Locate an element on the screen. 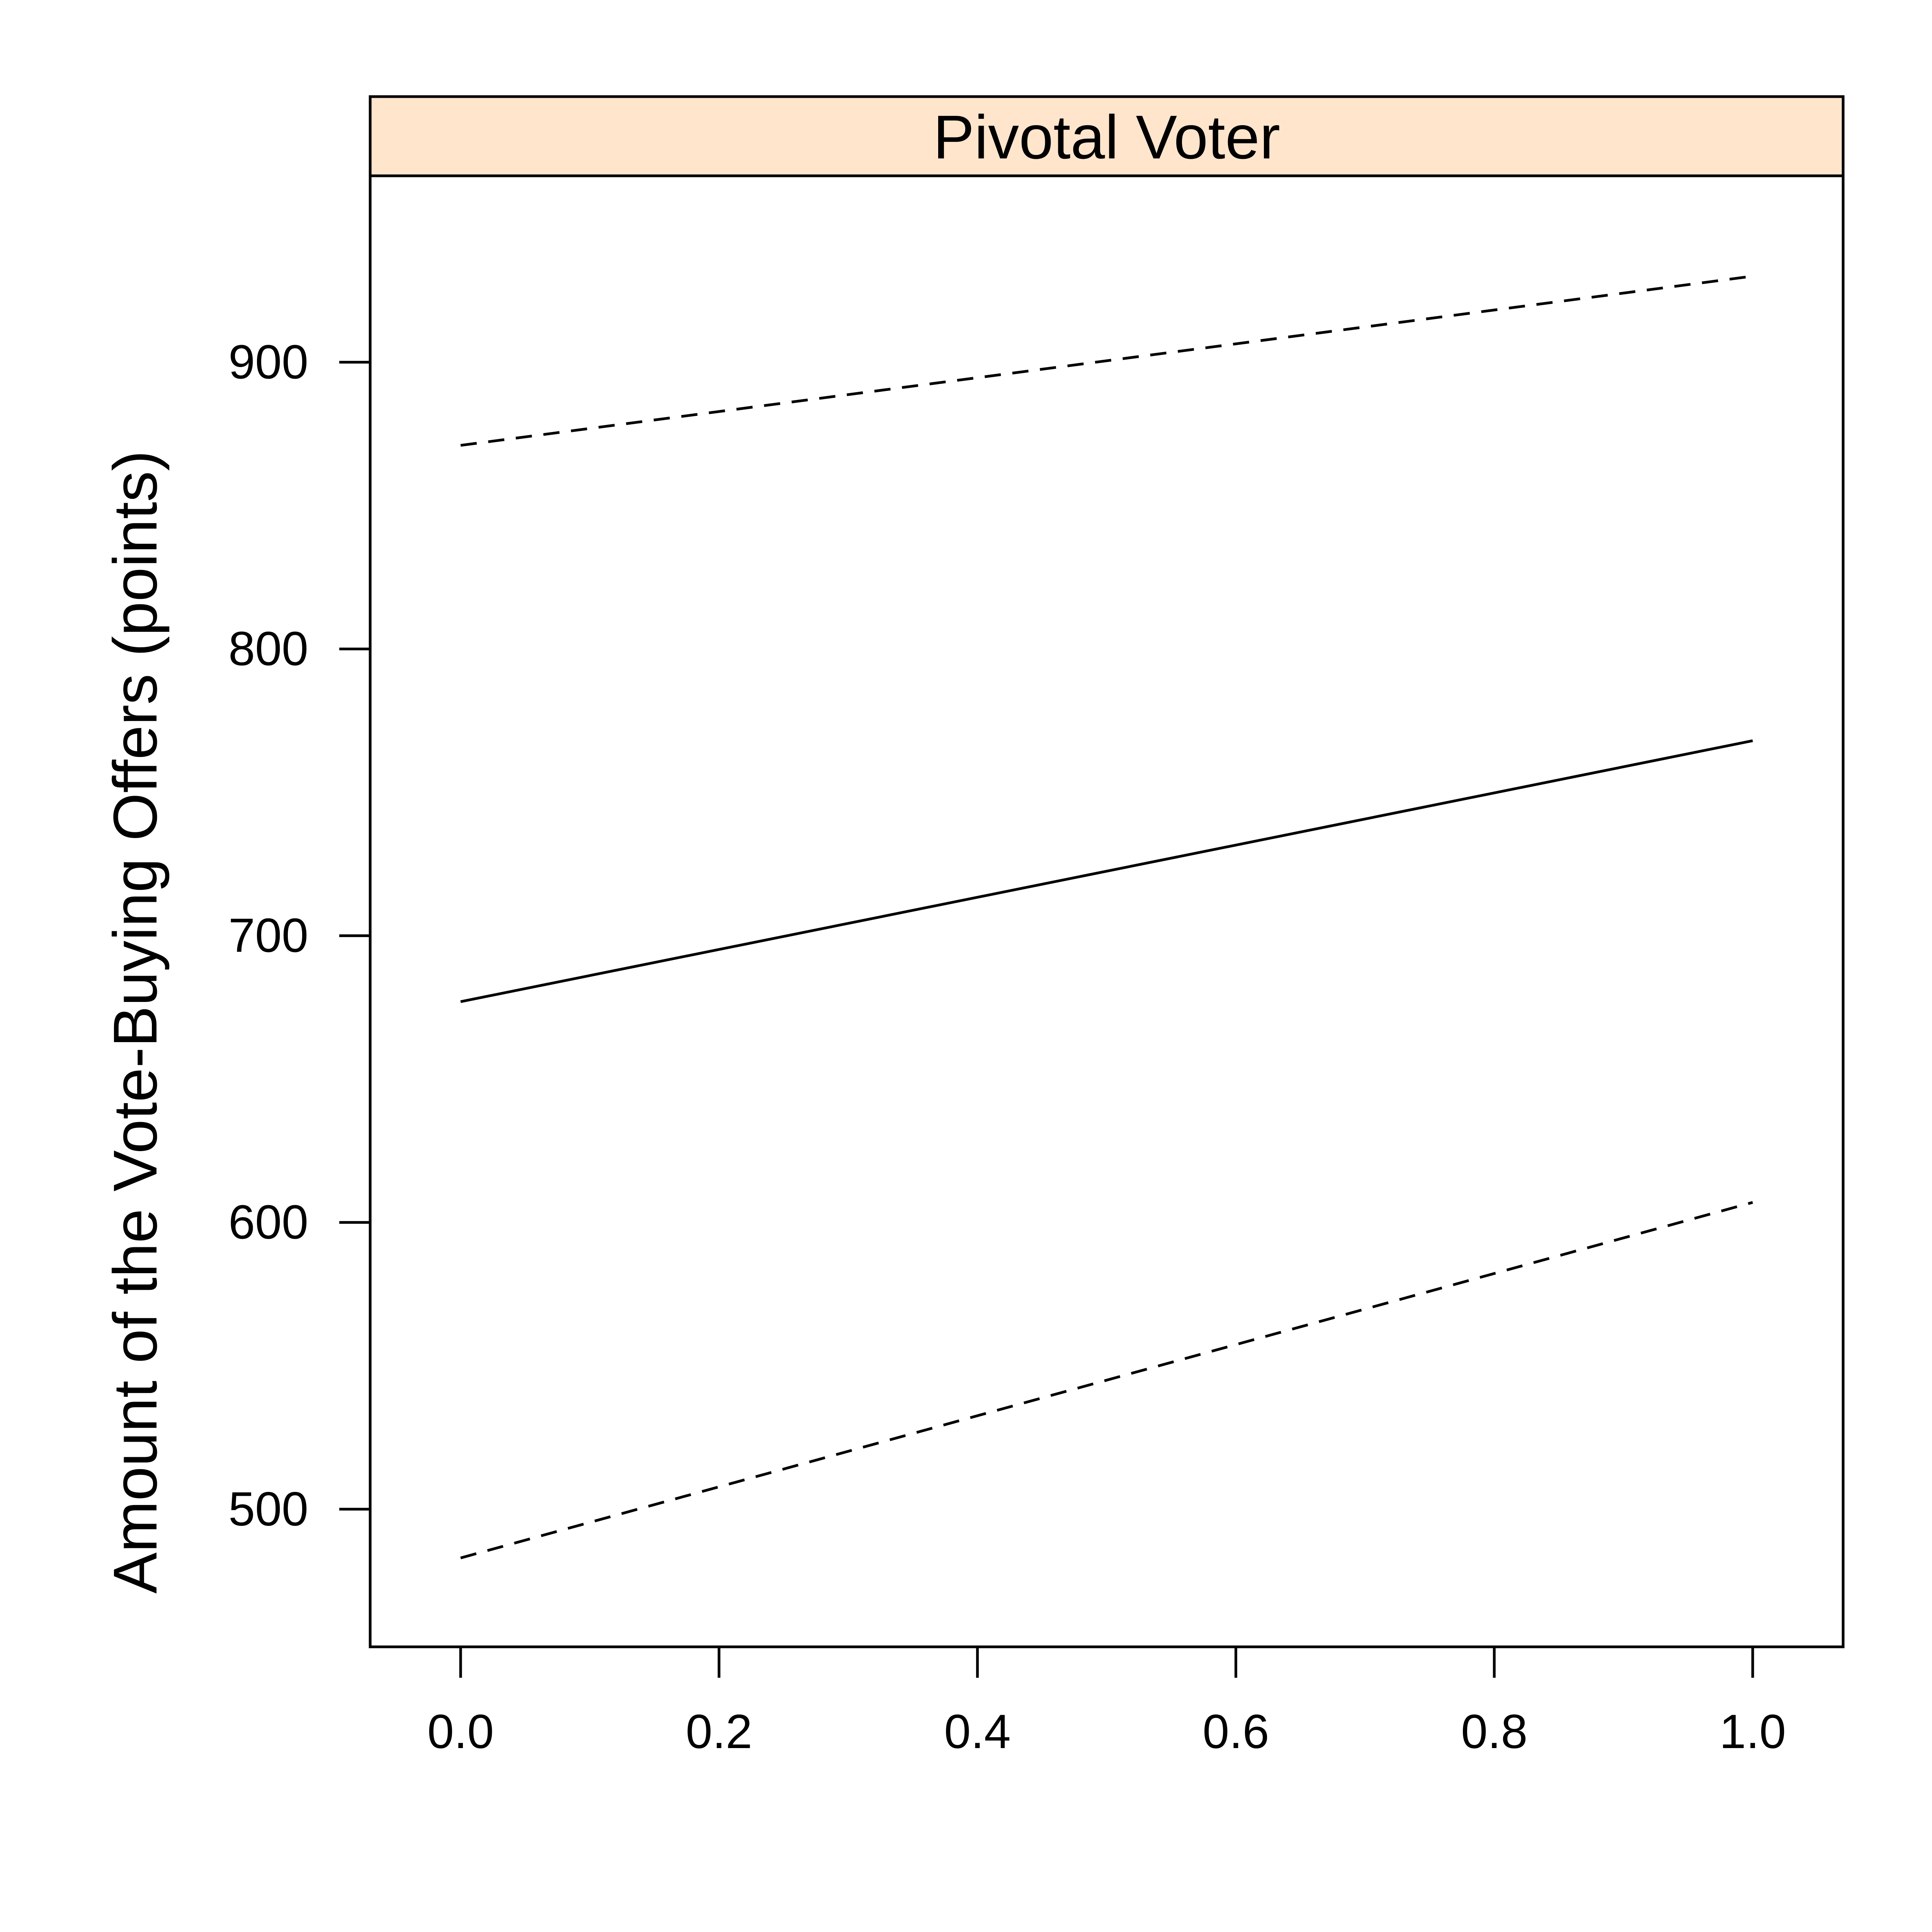  x-axis: 0.0 0.2 0.4 0.6 0.8 1.0 is located at coordinates (1106, 1703).